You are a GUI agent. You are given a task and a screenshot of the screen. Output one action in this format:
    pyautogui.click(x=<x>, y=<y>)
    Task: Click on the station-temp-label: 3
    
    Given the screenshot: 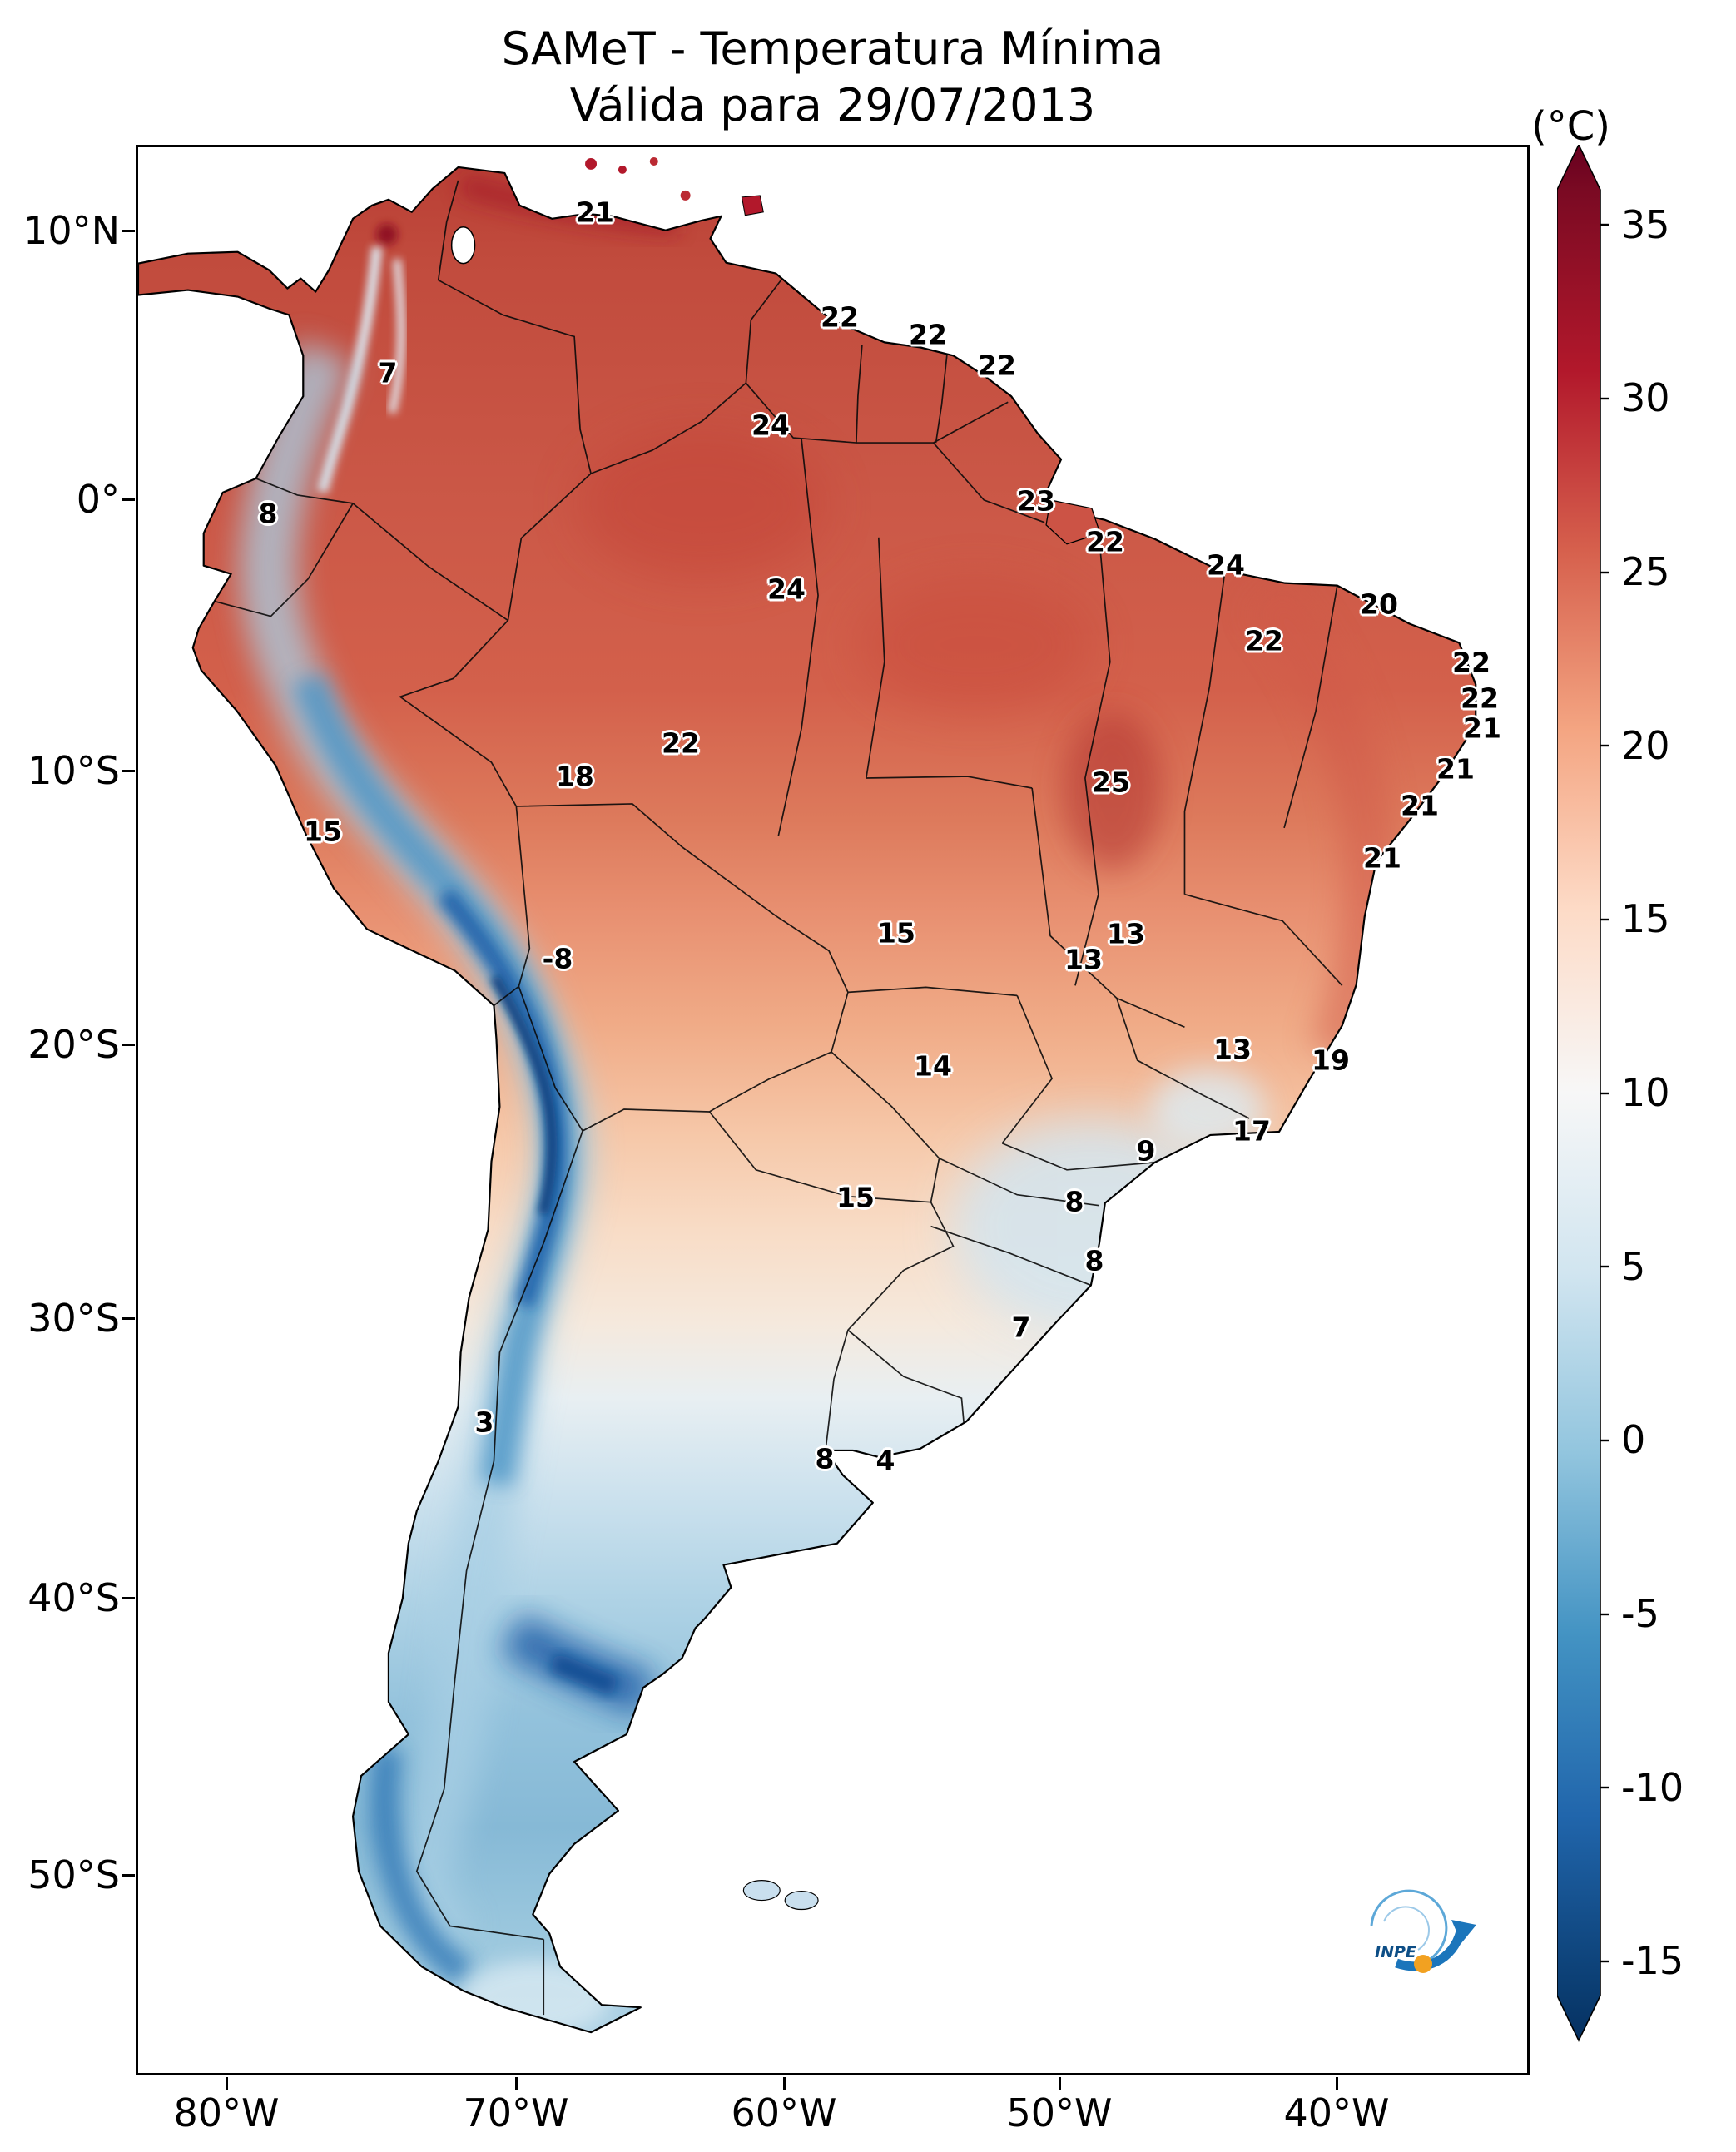 What is the action you would take?
    pyautogui.click(x=484, y=1422)
    